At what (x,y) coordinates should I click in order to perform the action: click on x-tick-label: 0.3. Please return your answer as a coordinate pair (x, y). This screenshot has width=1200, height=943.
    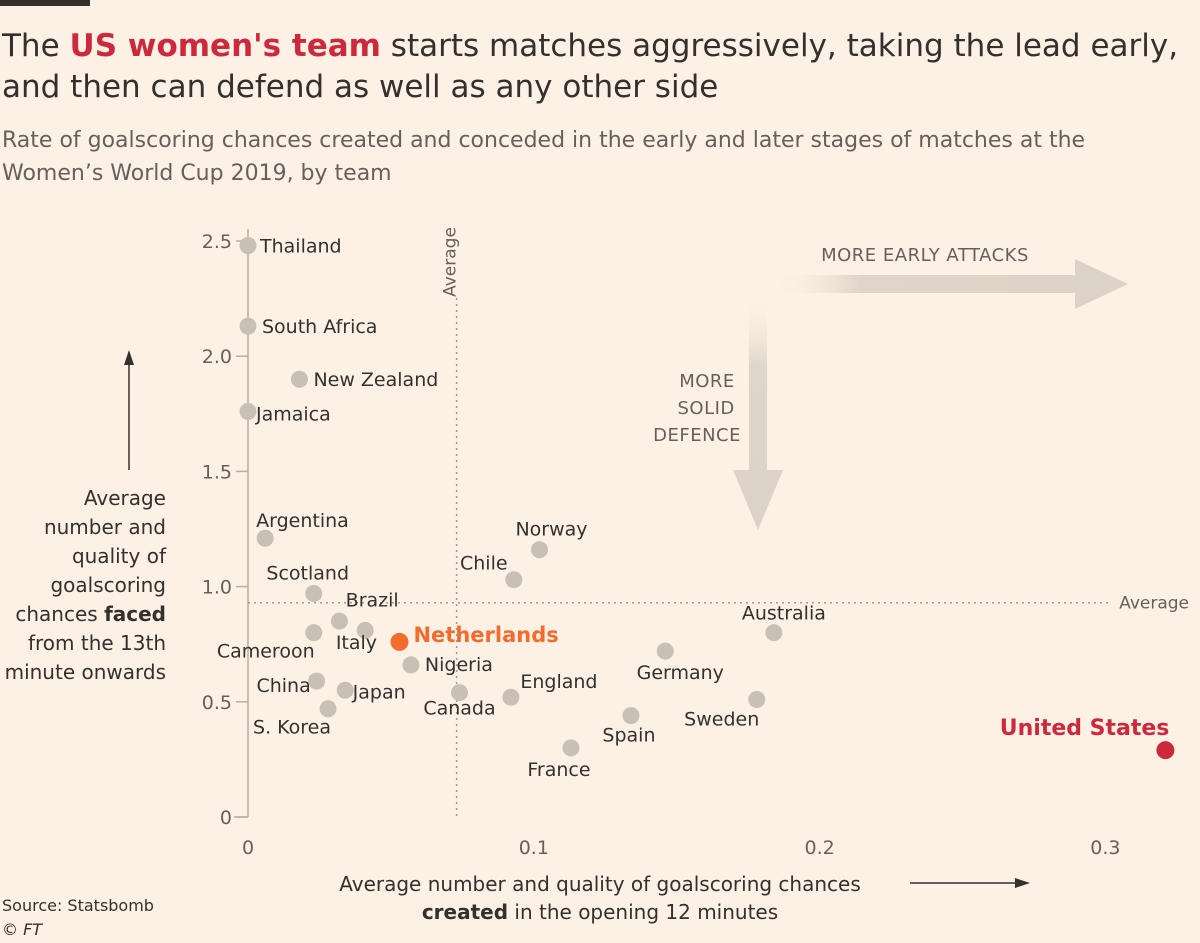
    Looking at the image, I should click on (1105, 848).